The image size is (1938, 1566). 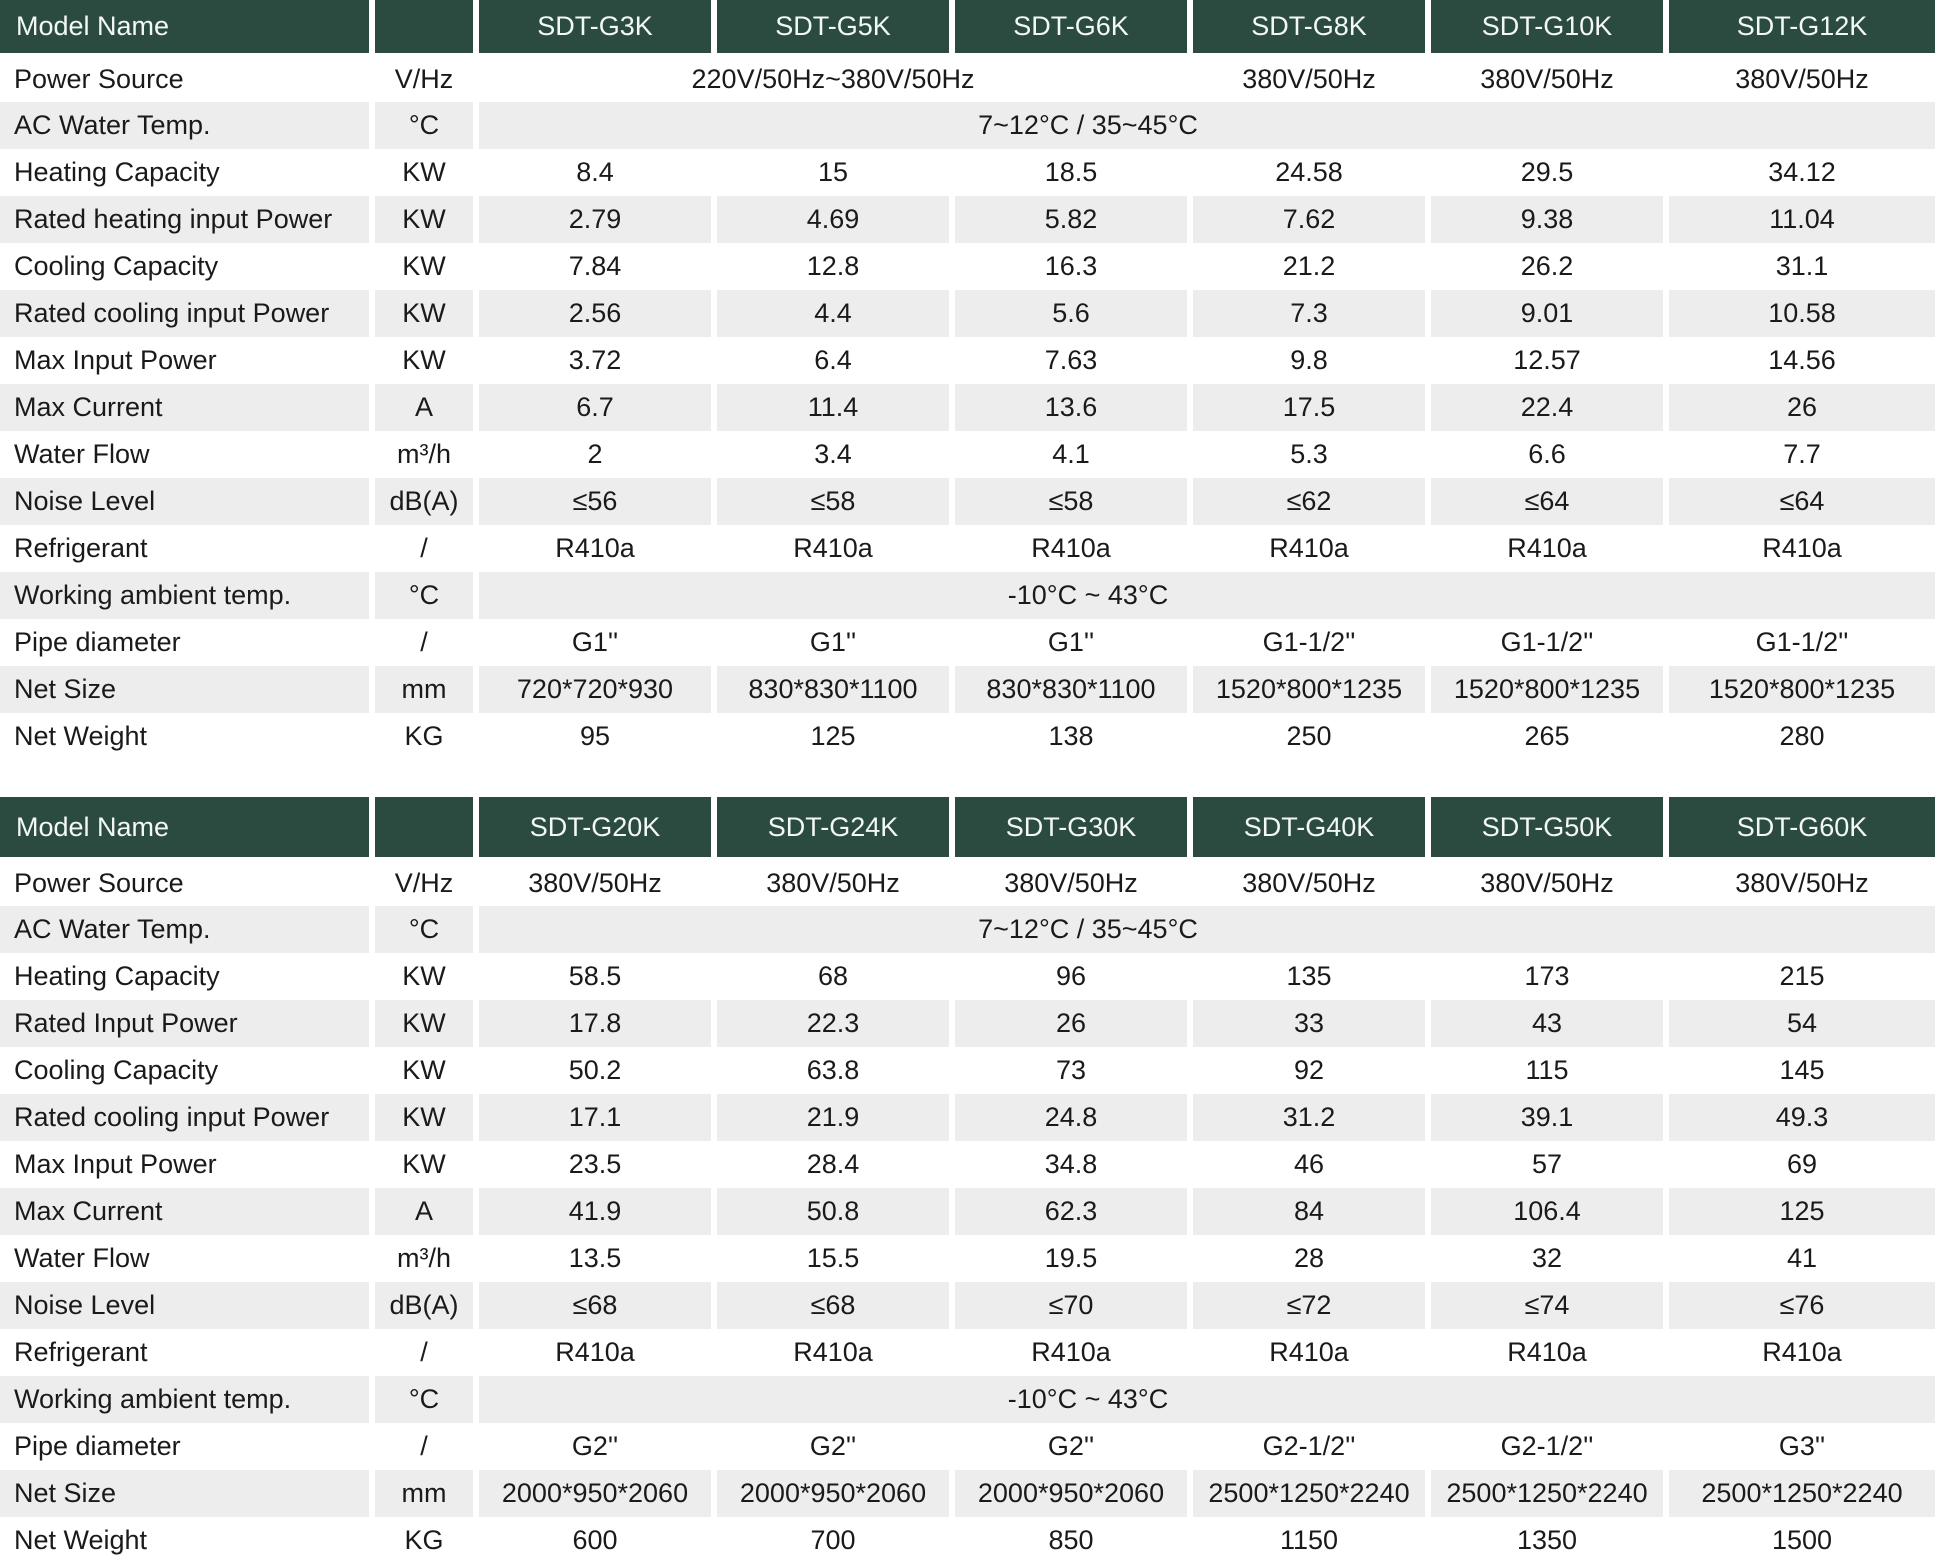 What do you see at coordinates (596, 1117) in the screenshot?
I see `spec-value: 17.1` at bounding box center [596, 1117].